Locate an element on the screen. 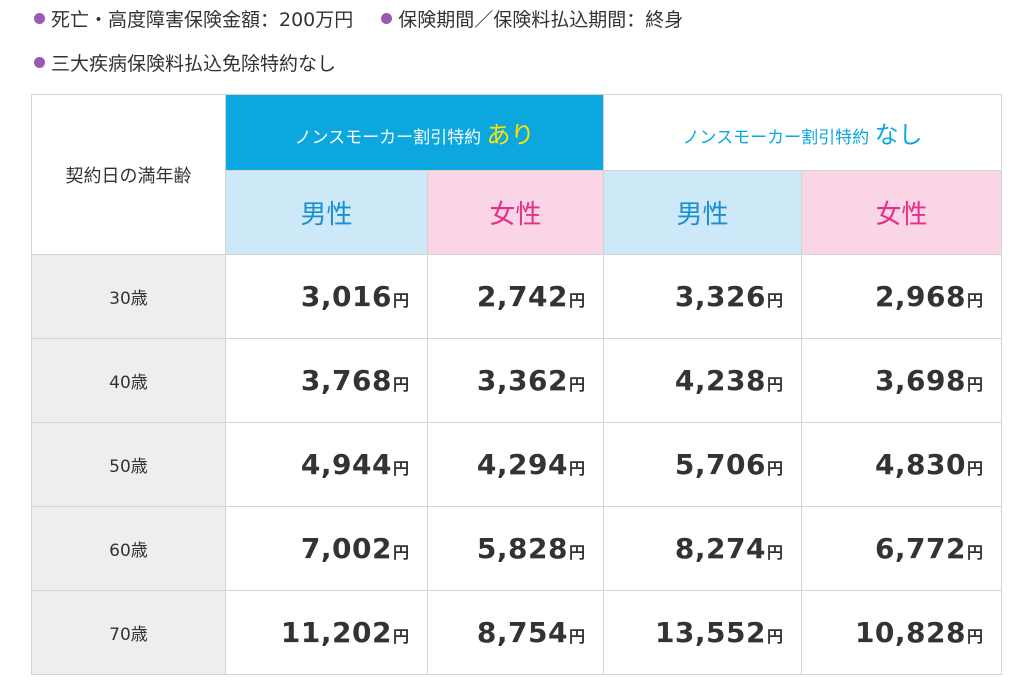 The width and height of the screenshot is (1024, 700). premium-amount: 13,552 is located at coordinates (710, 632).